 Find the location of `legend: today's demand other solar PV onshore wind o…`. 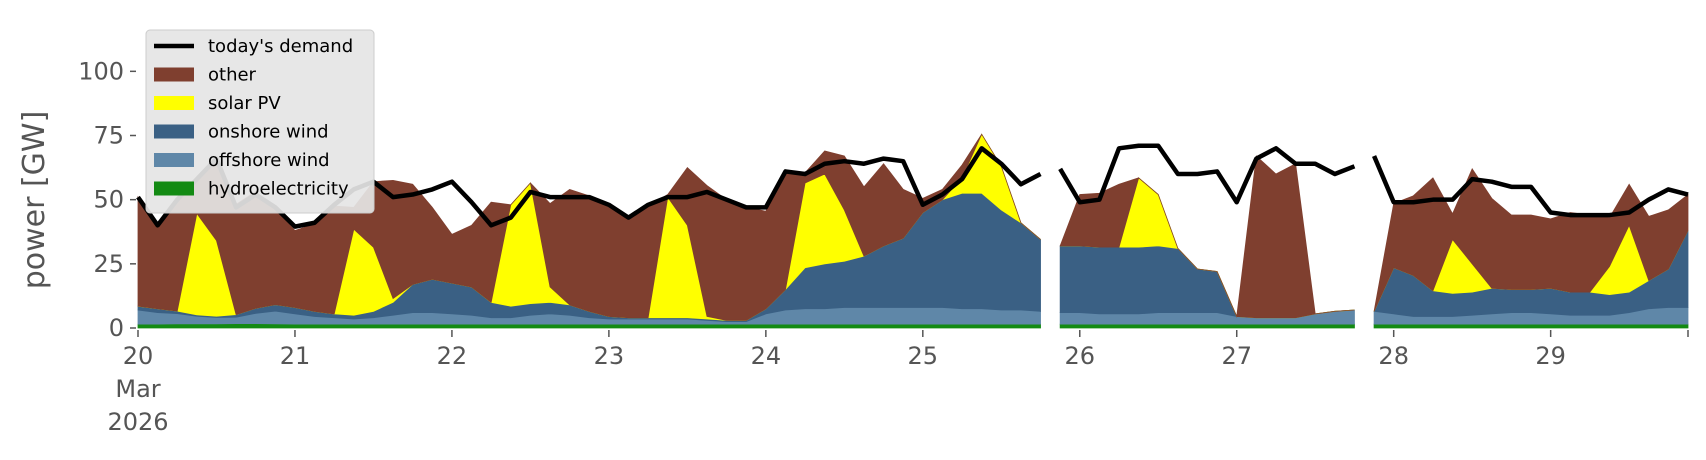

legend: today's demand other solar PV onshore wind o… is located at coordinates (260, 121).